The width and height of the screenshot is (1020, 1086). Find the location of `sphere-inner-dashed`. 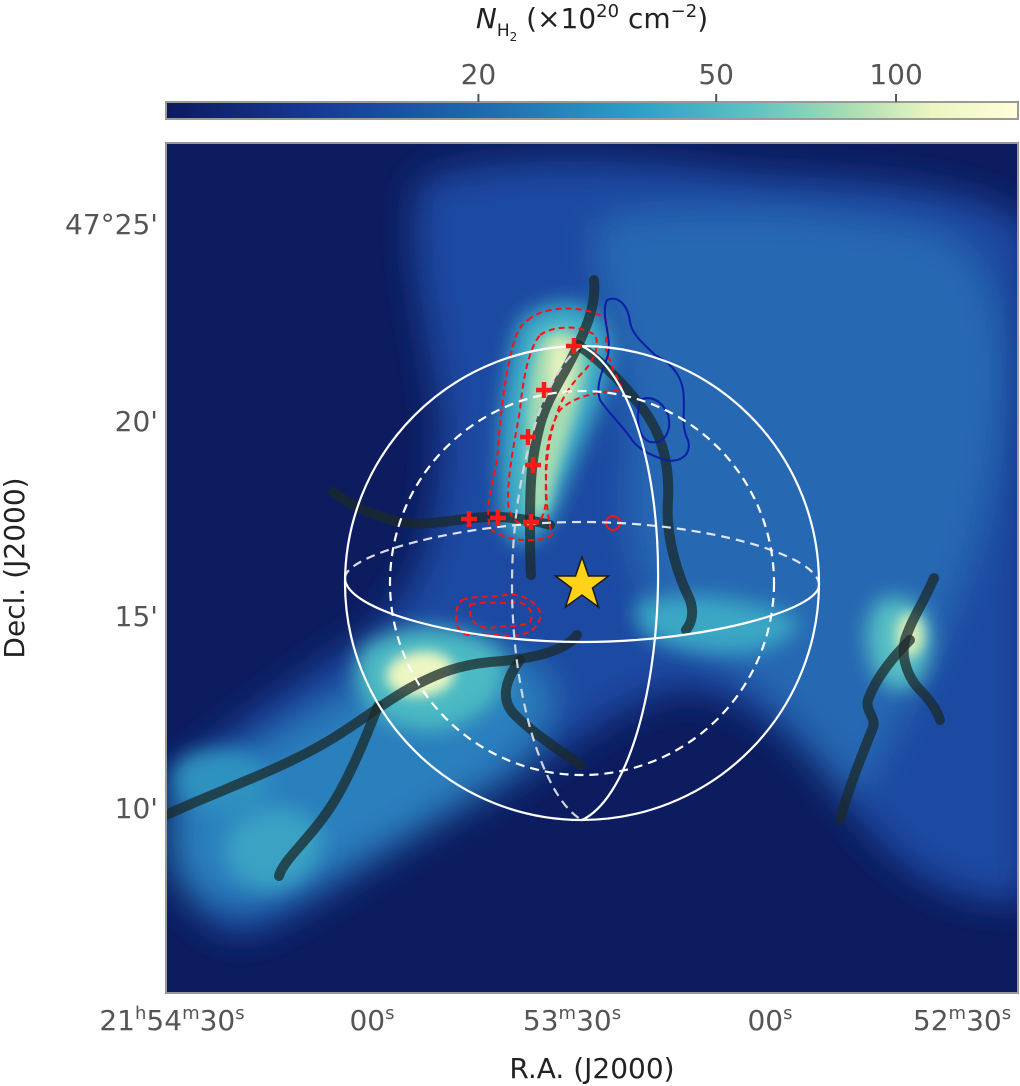

sphere-inner-dashed is located at coordinates (582, 583).